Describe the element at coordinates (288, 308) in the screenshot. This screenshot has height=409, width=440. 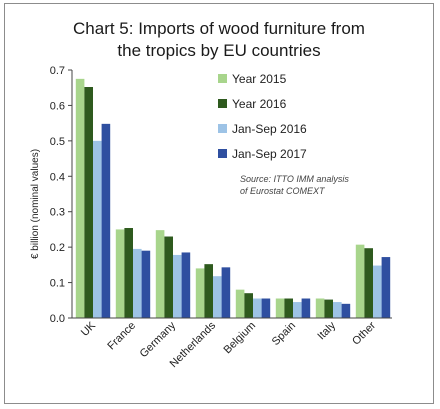
I see `bar-spain-year-2016` at that location.